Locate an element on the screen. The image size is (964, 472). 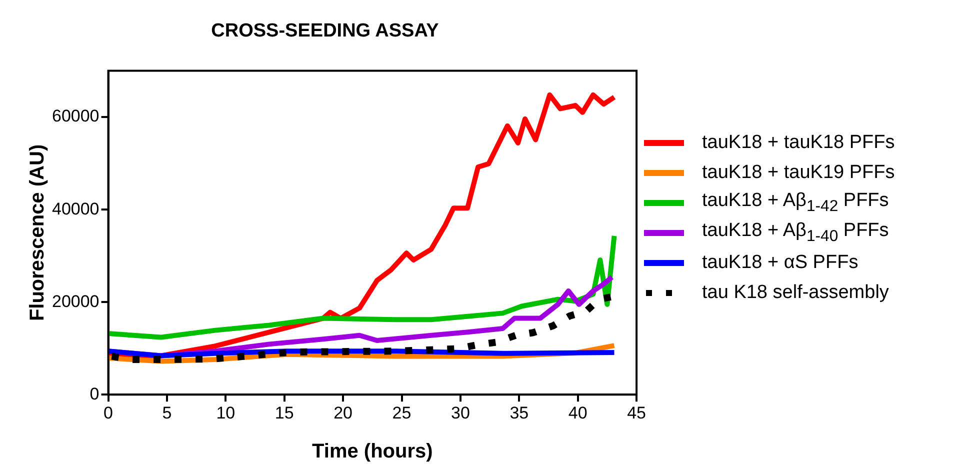
x-tick-label: 15 is located at coordinates (284, 412).